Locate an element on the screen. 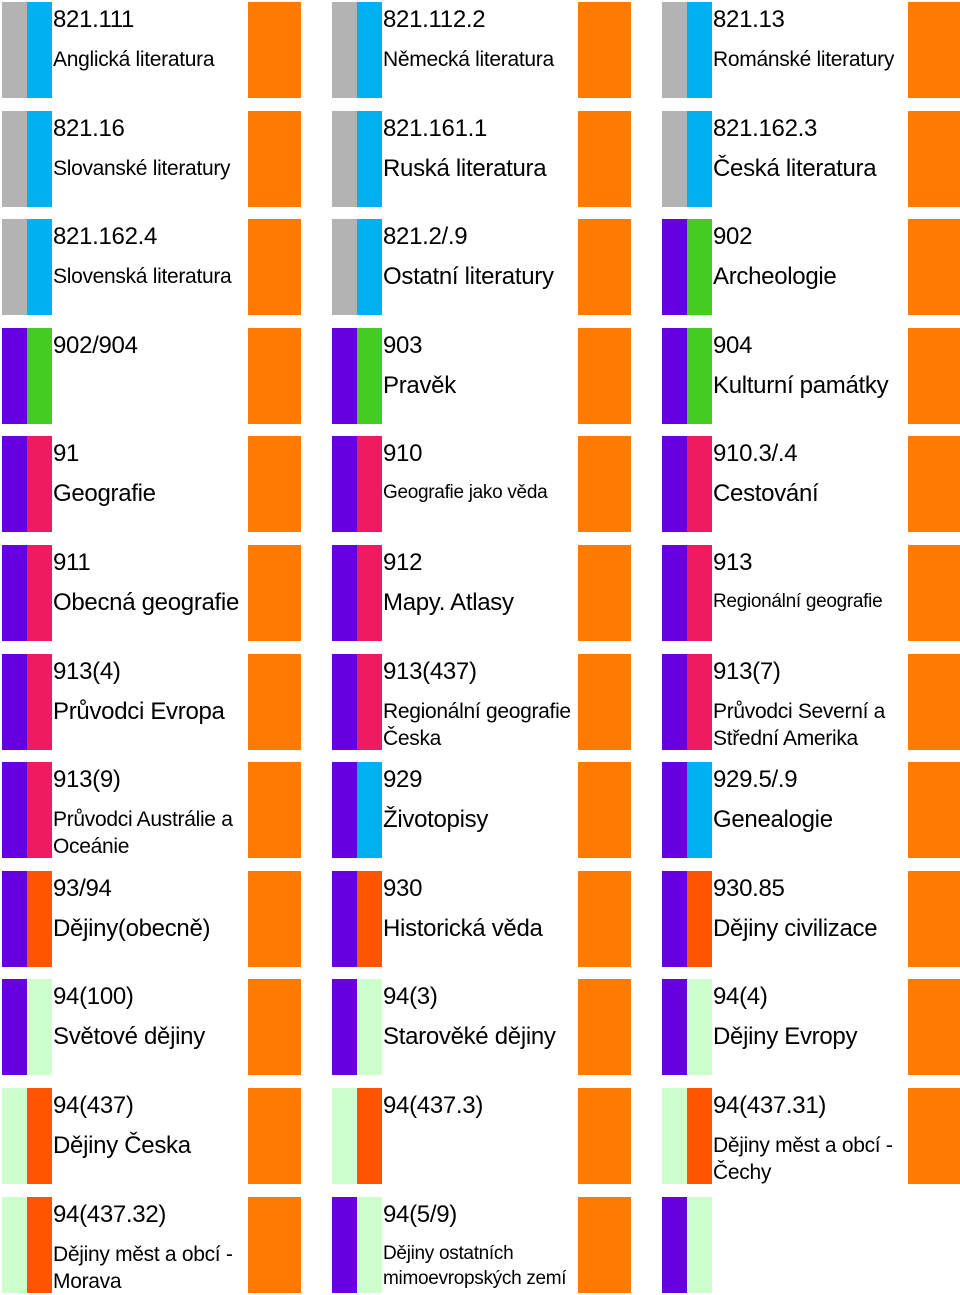 Image resolution: width=960 pixels, height=1295 pixels. classification-name: Dějiny civilizace is located at coordinates (795, 928).